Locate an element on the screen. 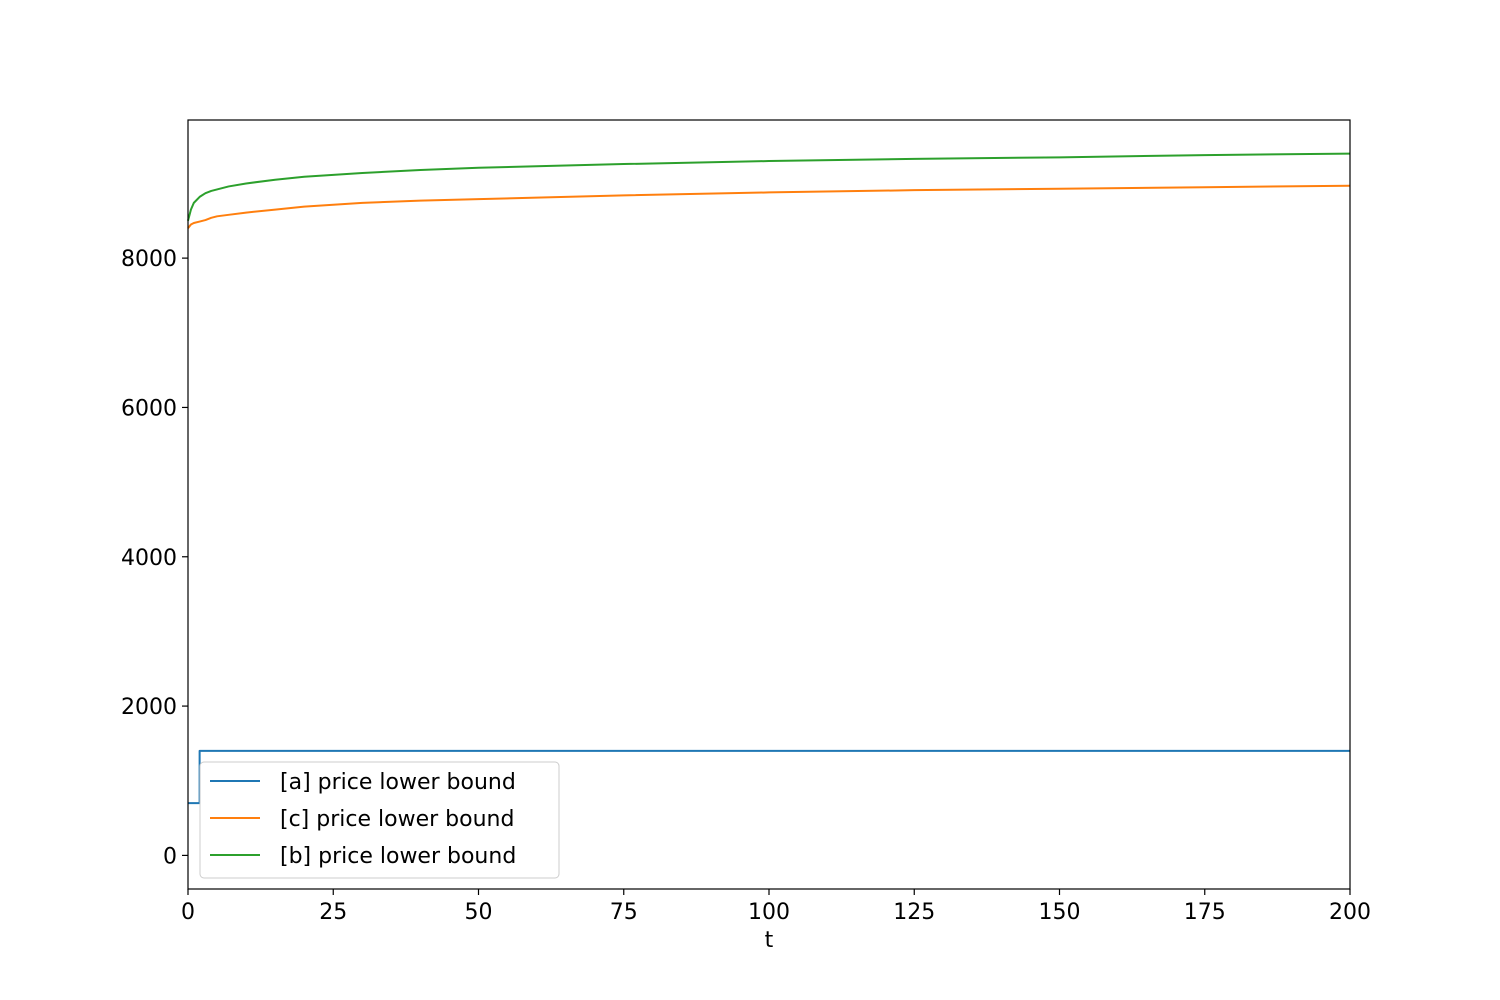 The image size is (1500, 1000). legend-label: [a] price lower bound is located at coordinates (398, 782).